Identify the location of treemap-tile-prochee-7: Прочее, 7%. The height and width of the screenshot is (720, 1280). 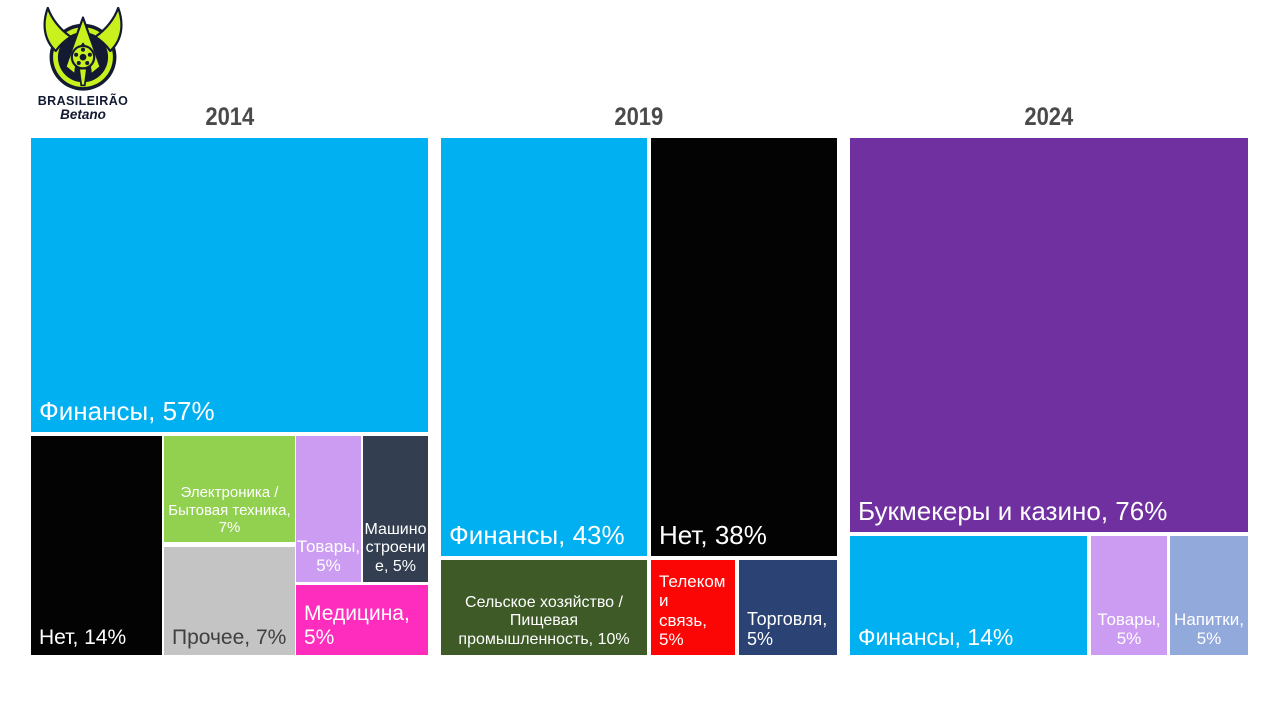
(229, 601).